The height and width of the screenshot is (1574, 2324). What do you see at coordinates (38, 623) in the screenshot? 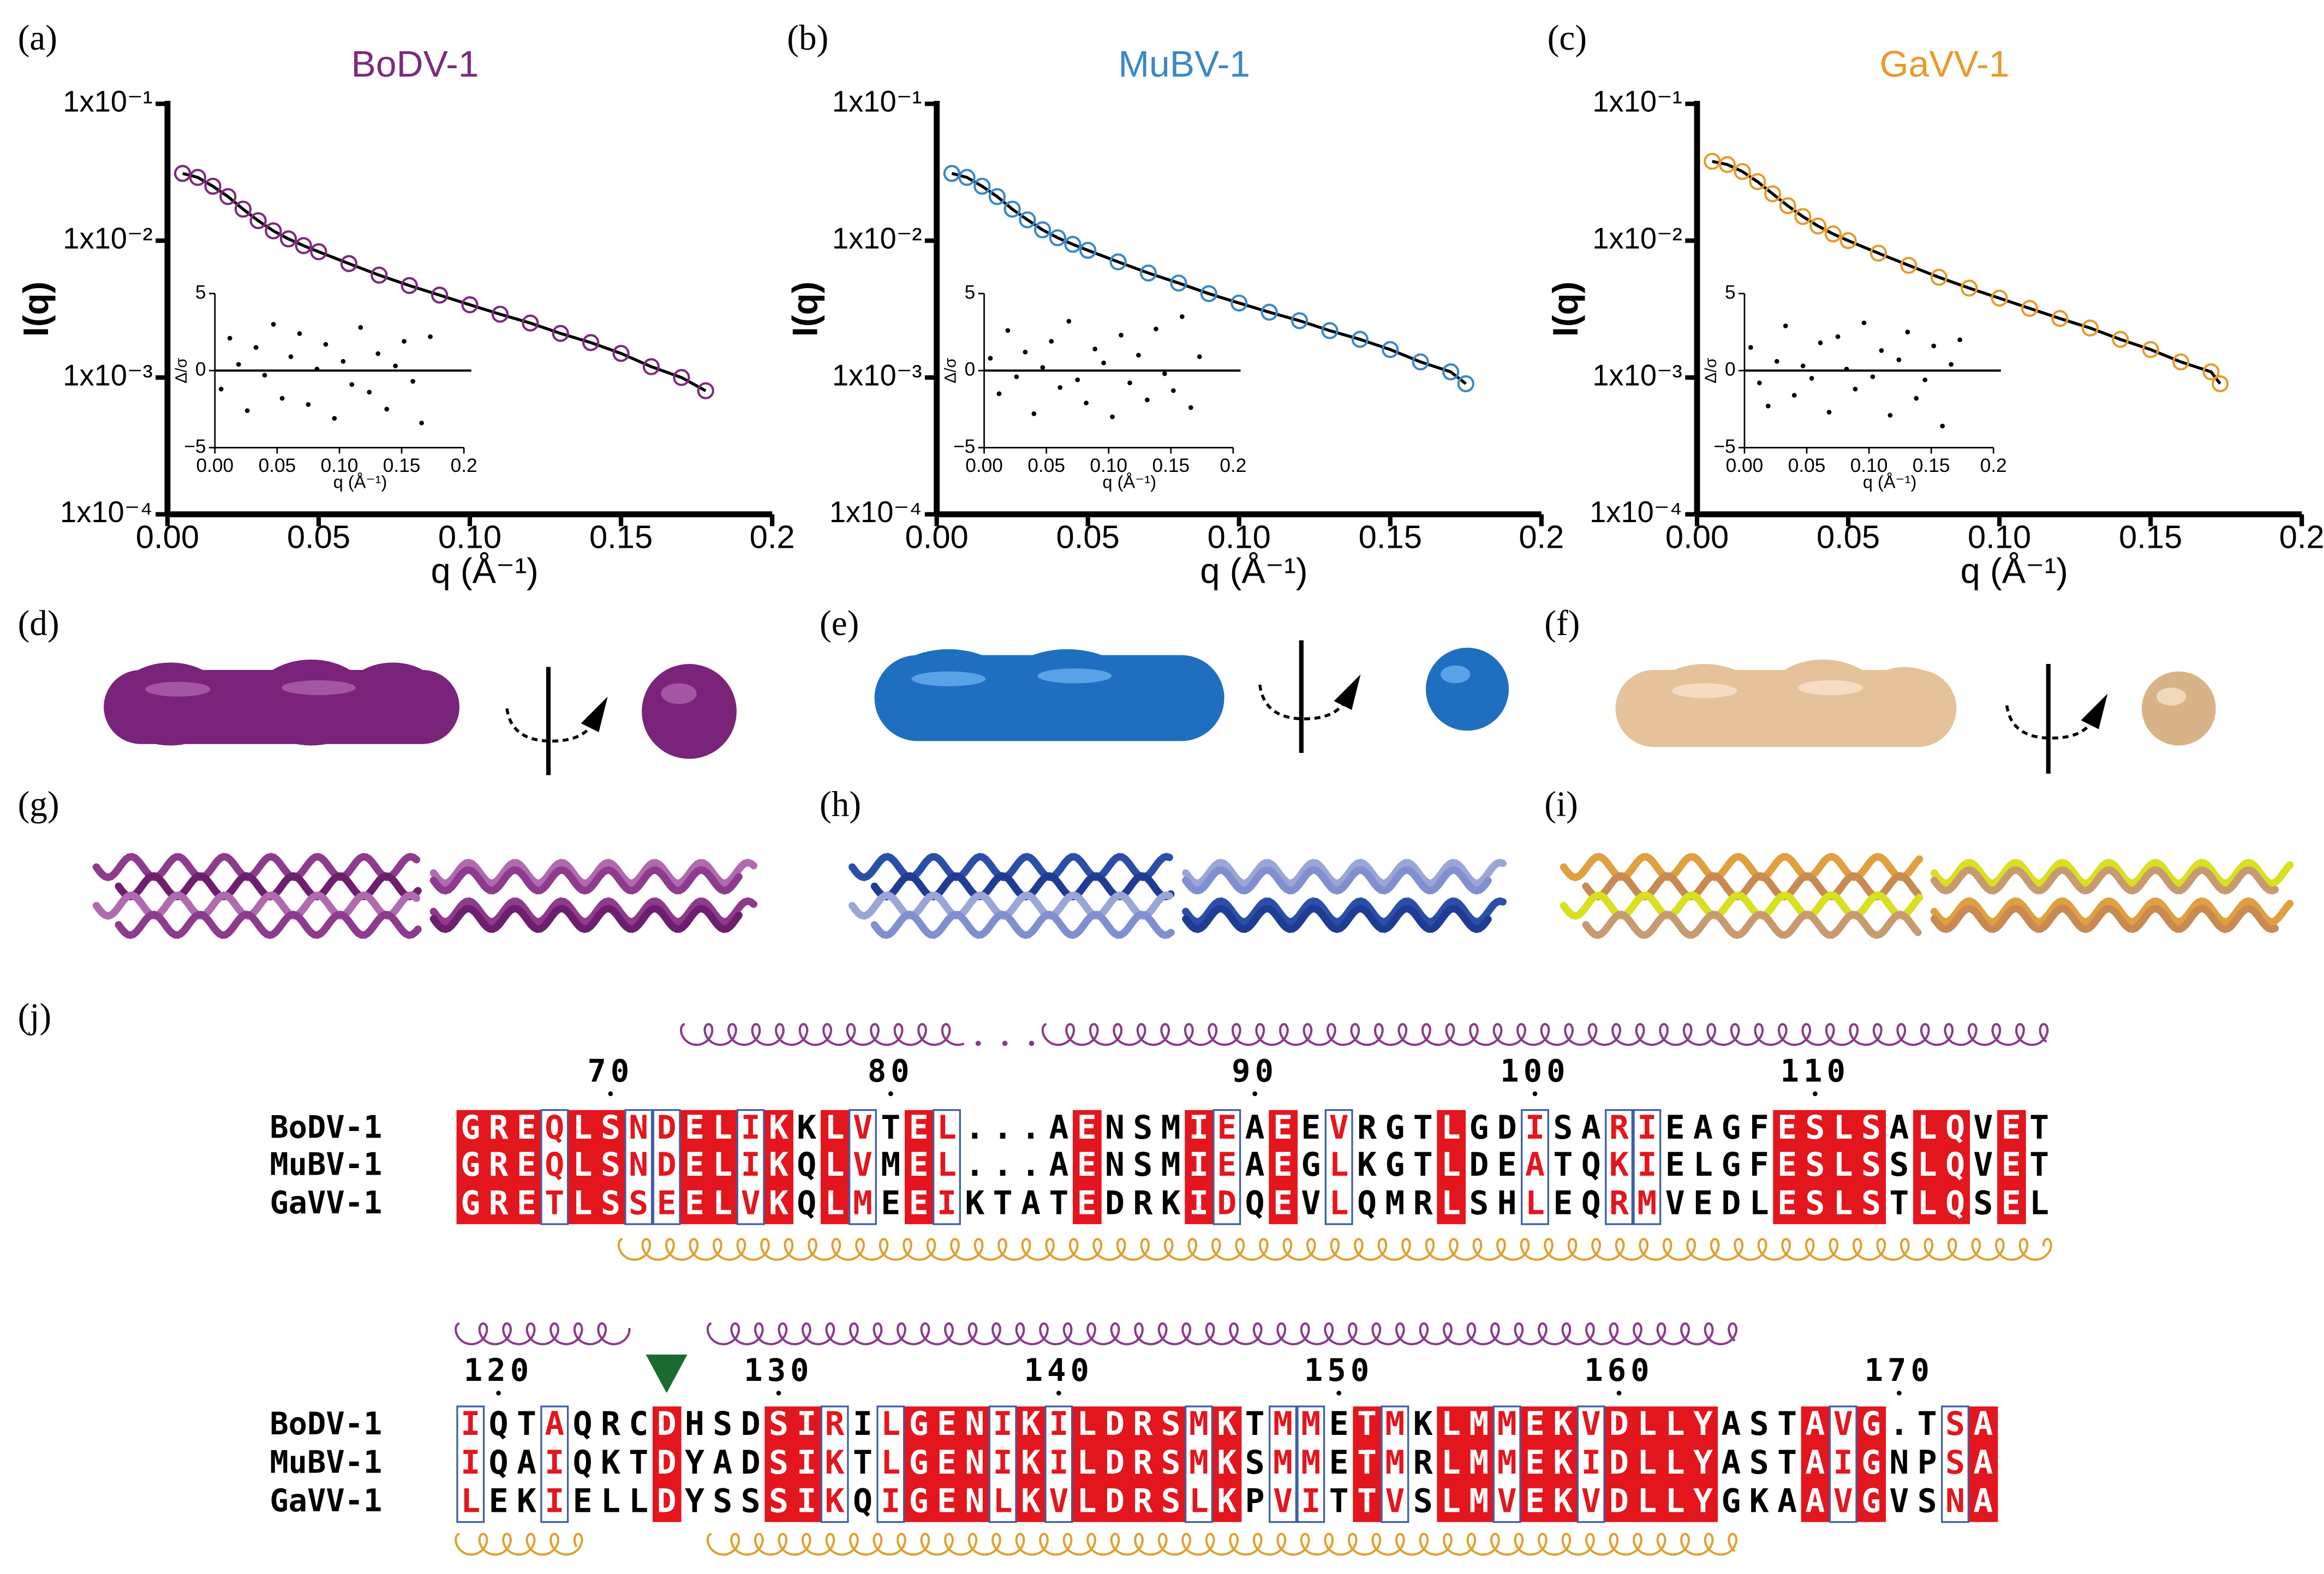
I see `panel-label: (d)` at bounding box center [38, 623].